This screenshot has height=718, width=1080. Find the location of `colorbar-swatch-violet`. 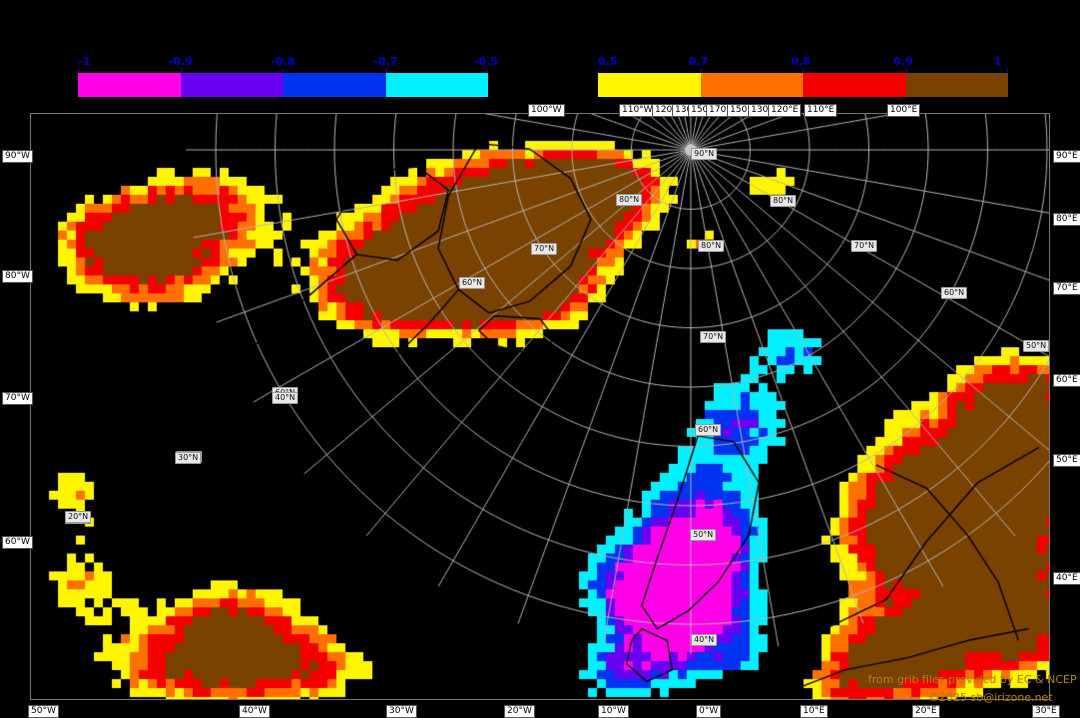

colorbar-swatch-violet is located at coordinates (231, 85).